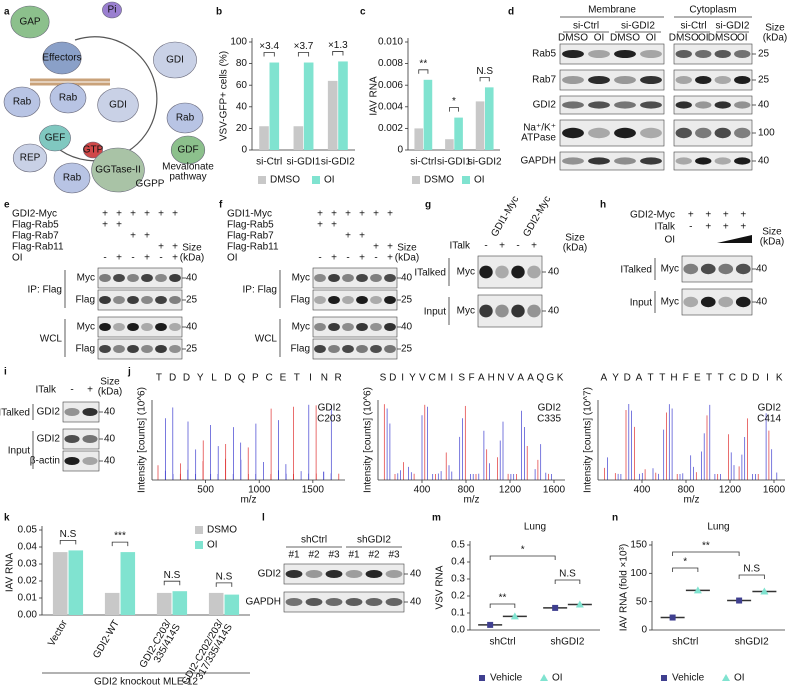 The width and height of the screenshot is (790, 688). Describe the element at coordinates (374, 555) in the screenshot. I see `lane-label: #2` at that location.